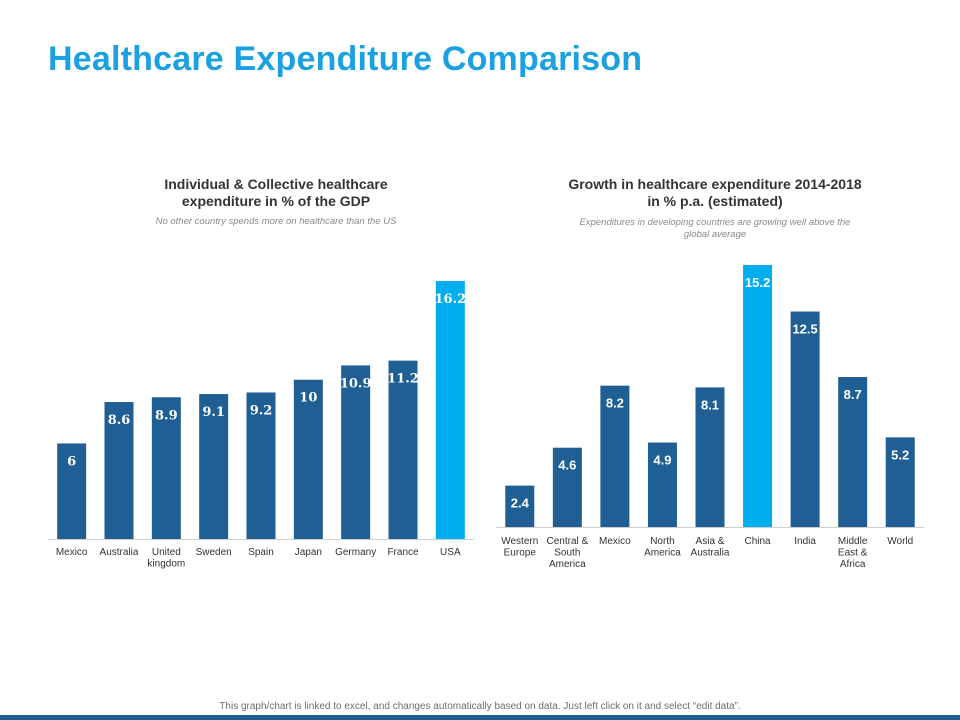  Describe the element at coordinates (758, 396) in the screenshot. I see `bar-china` at that location.